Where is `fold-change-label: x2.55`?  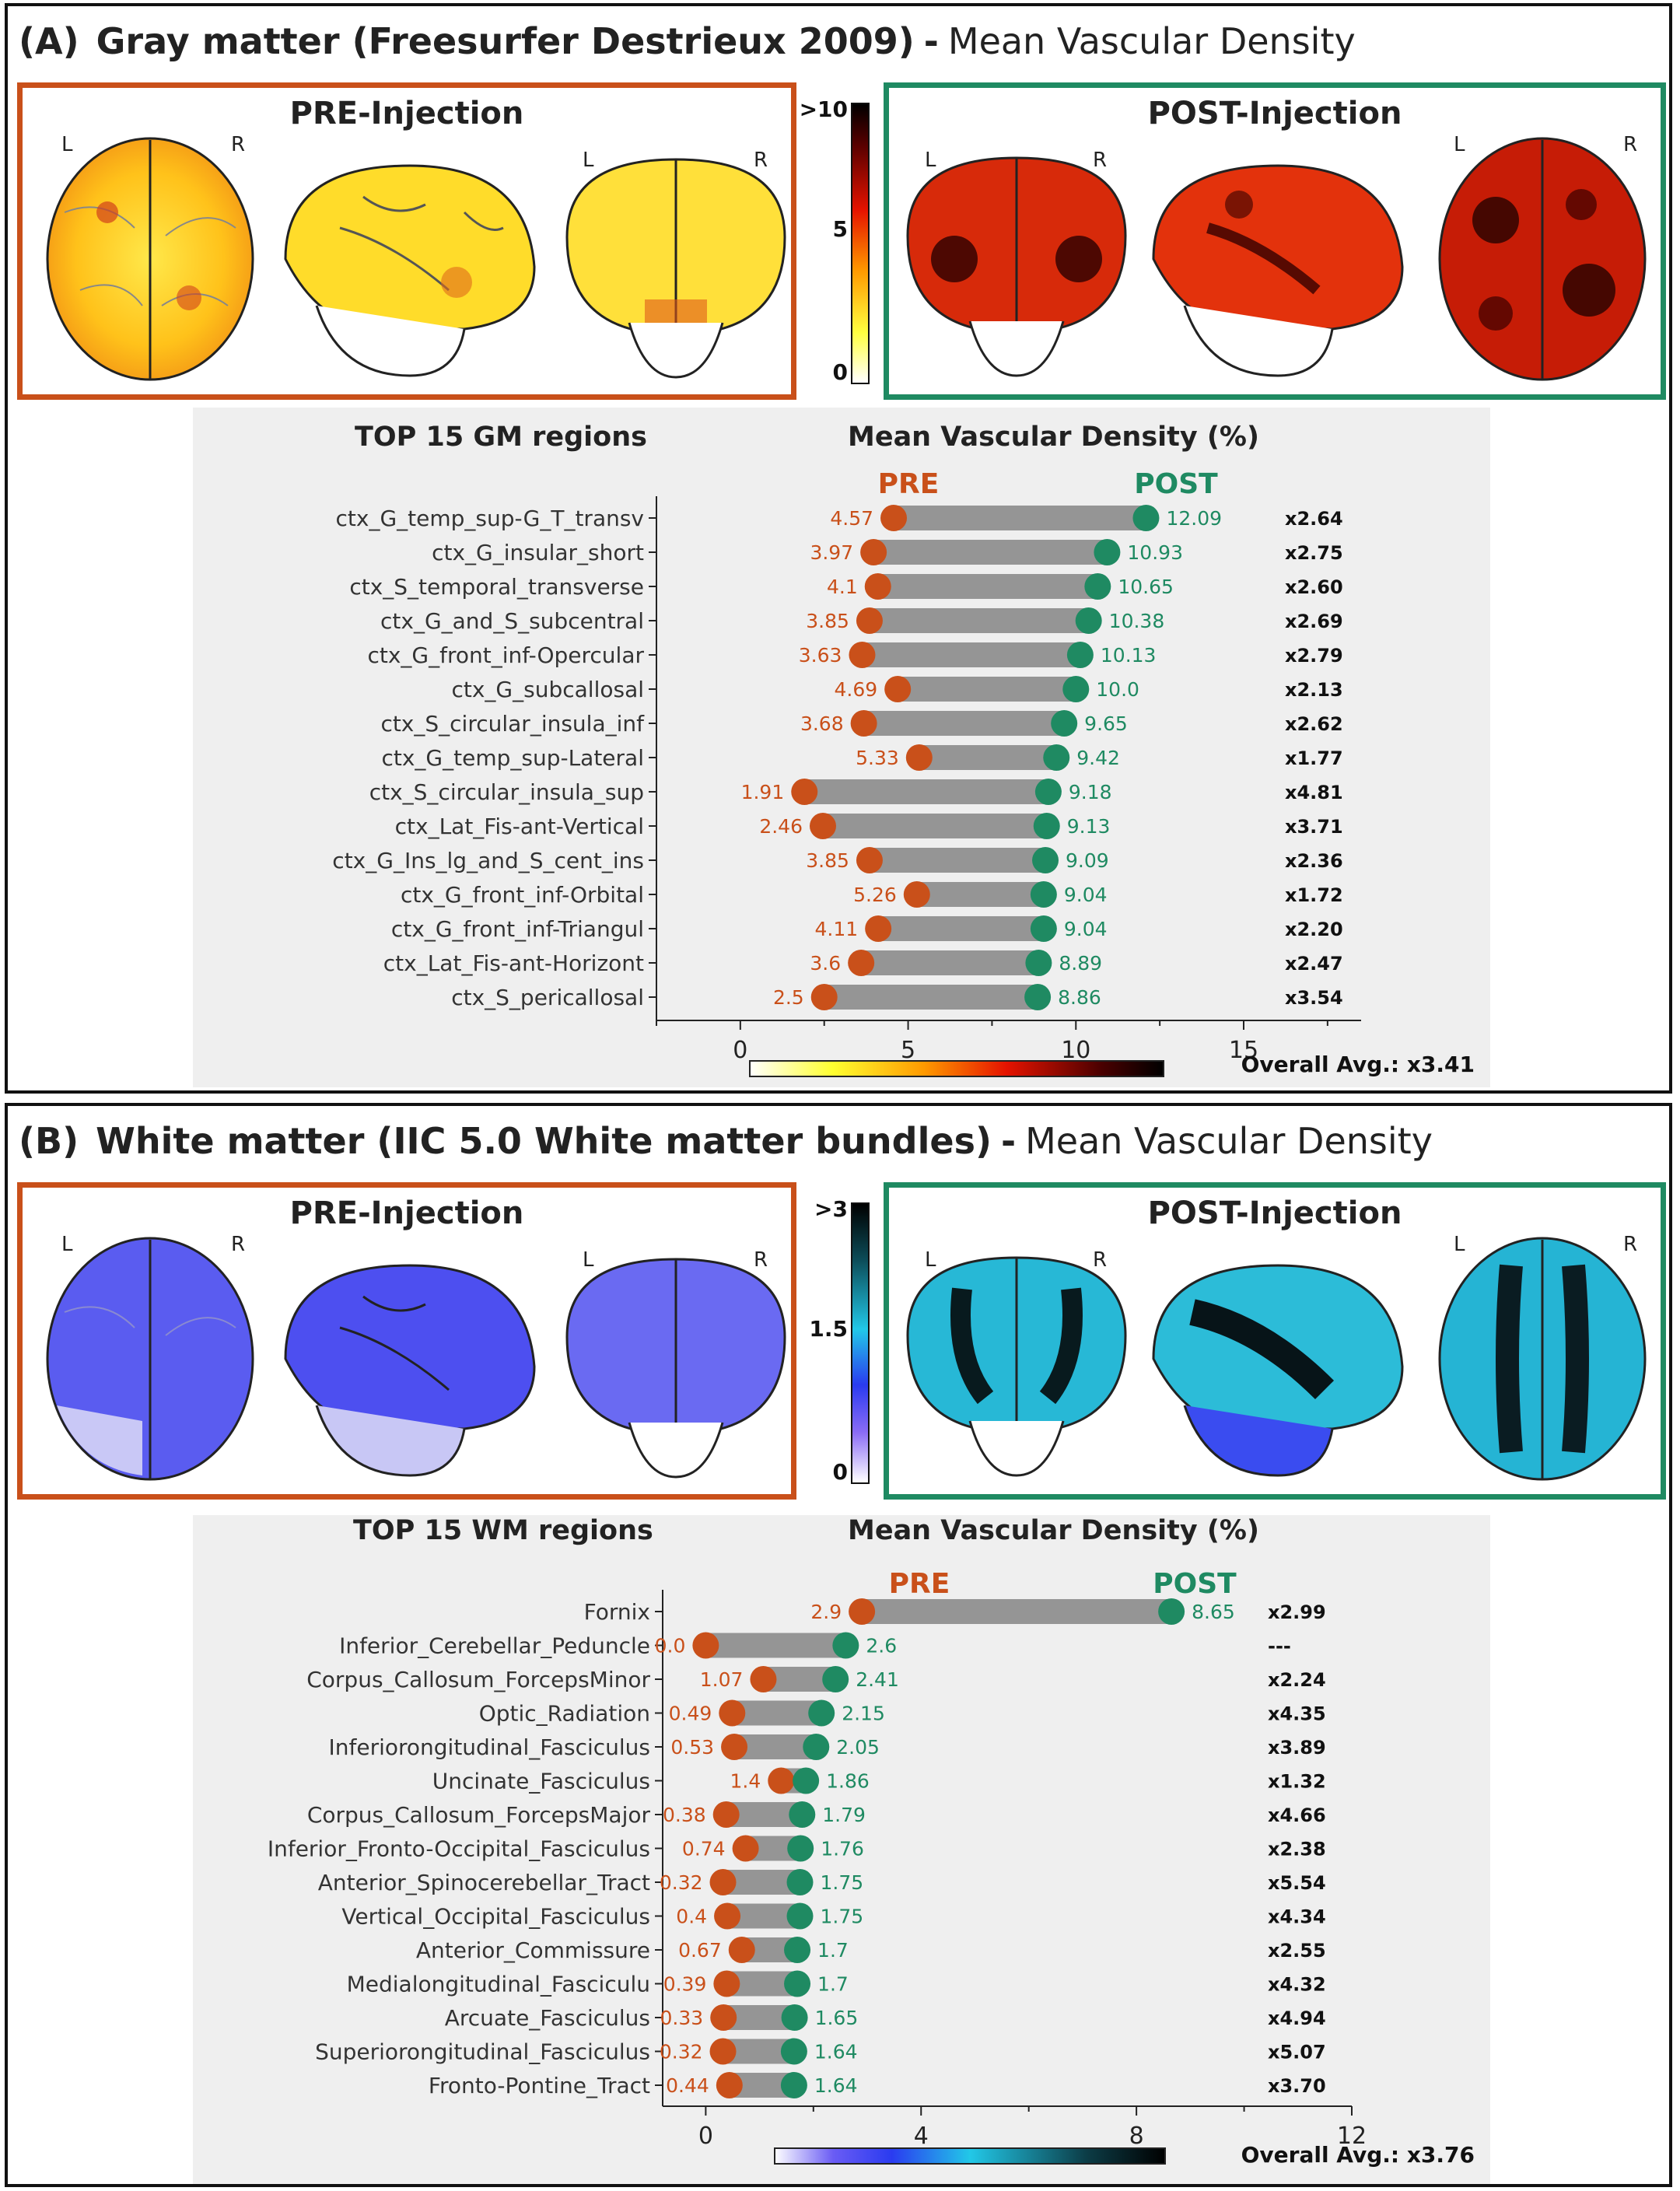 fold-change-label: x2.55 is located at coordinates (1297, 1951).